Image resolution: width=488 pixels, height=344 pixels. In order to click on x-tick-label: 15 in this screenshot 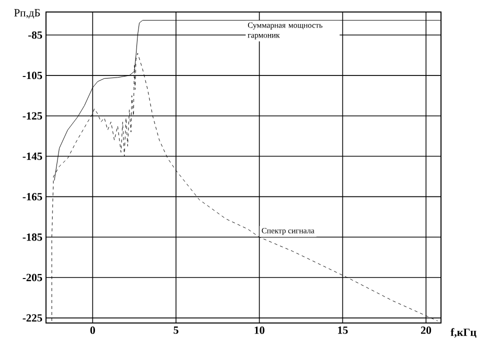, I will do `click(343, 330)`.